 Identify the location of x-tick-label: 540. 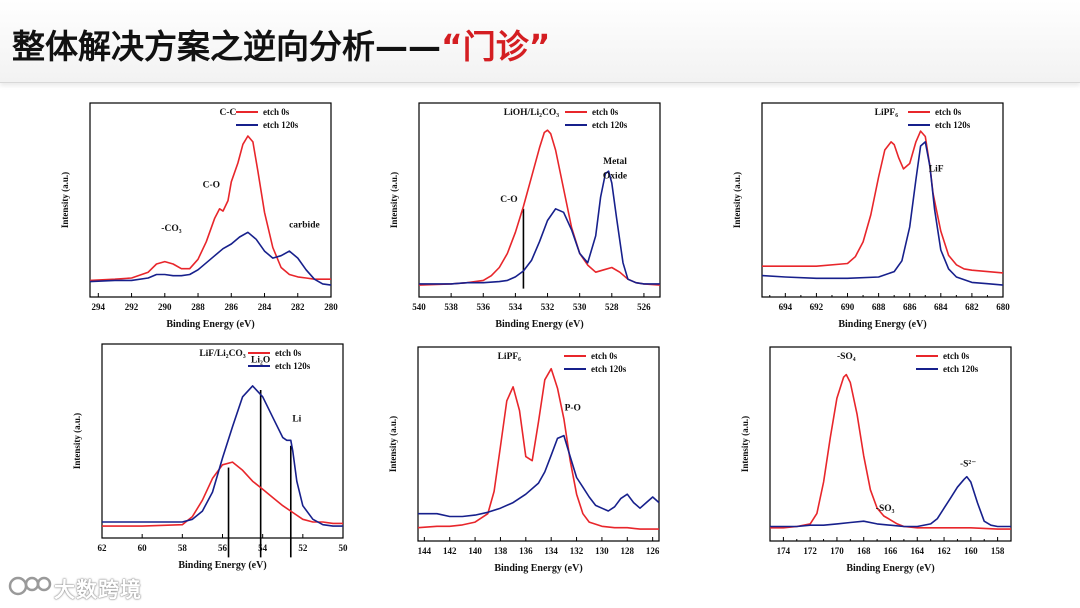
(419, 307).